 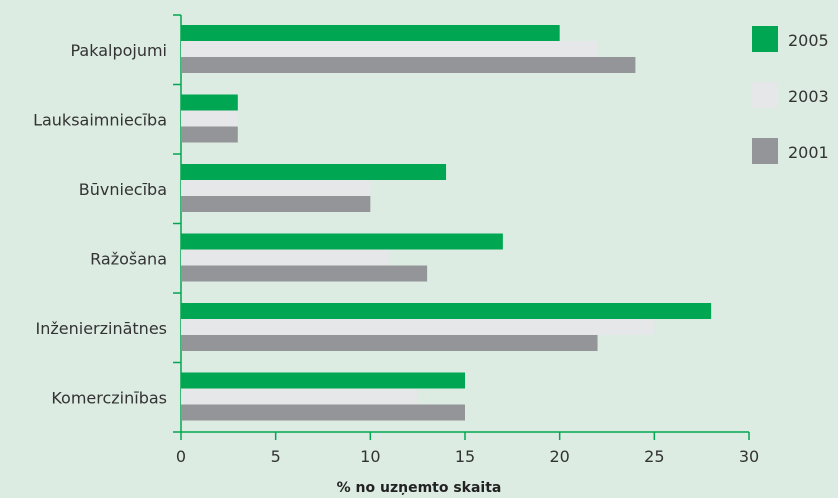 I want to click on x-axis-ticks: 0 5 10 15 20 25 30, so click(x=467, y=449).